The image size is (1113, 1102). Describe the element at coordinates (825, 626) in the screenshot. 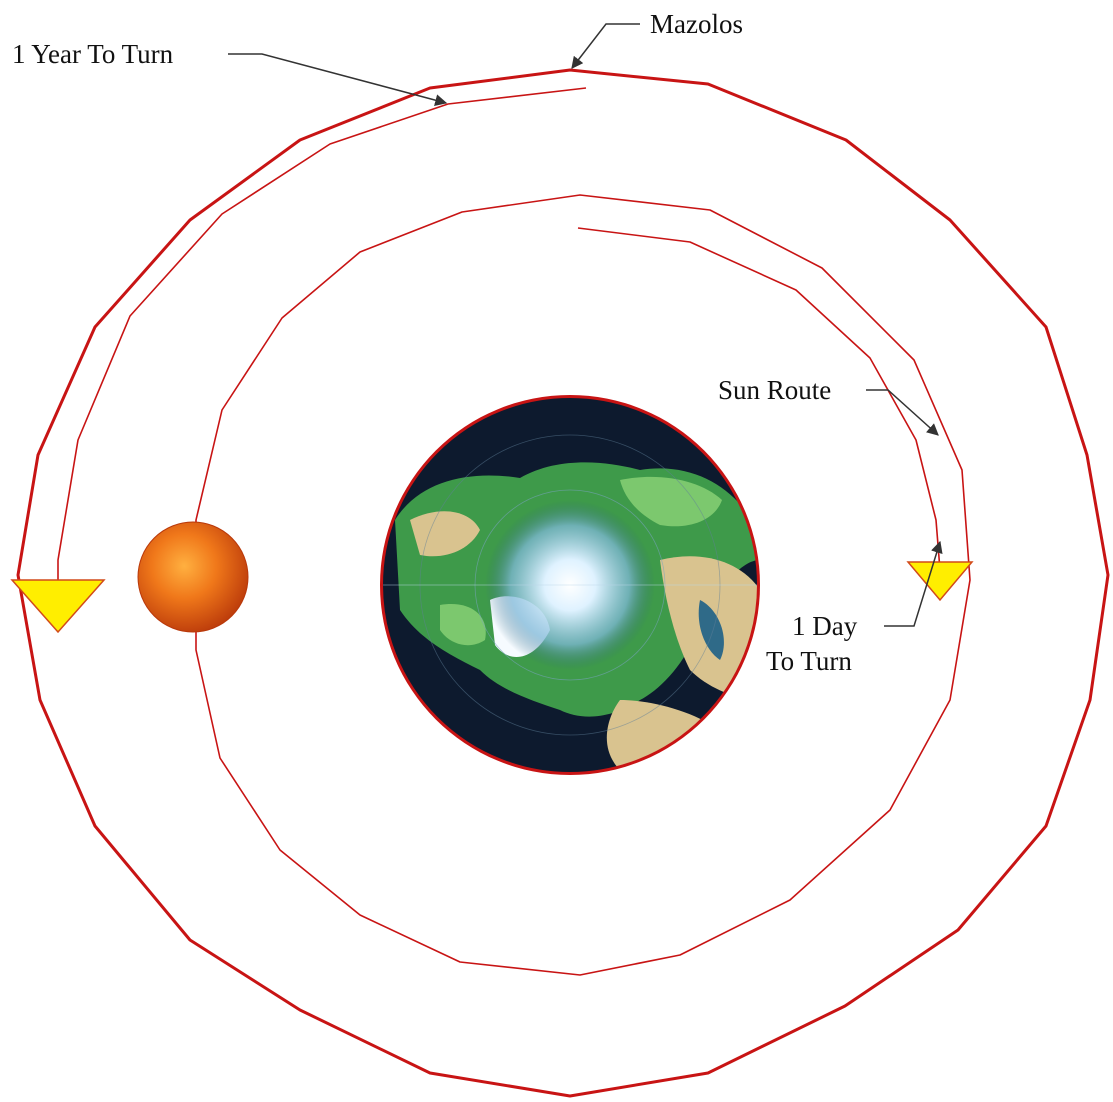

I see `label-day-turn-line1: 1 Day` at that location.